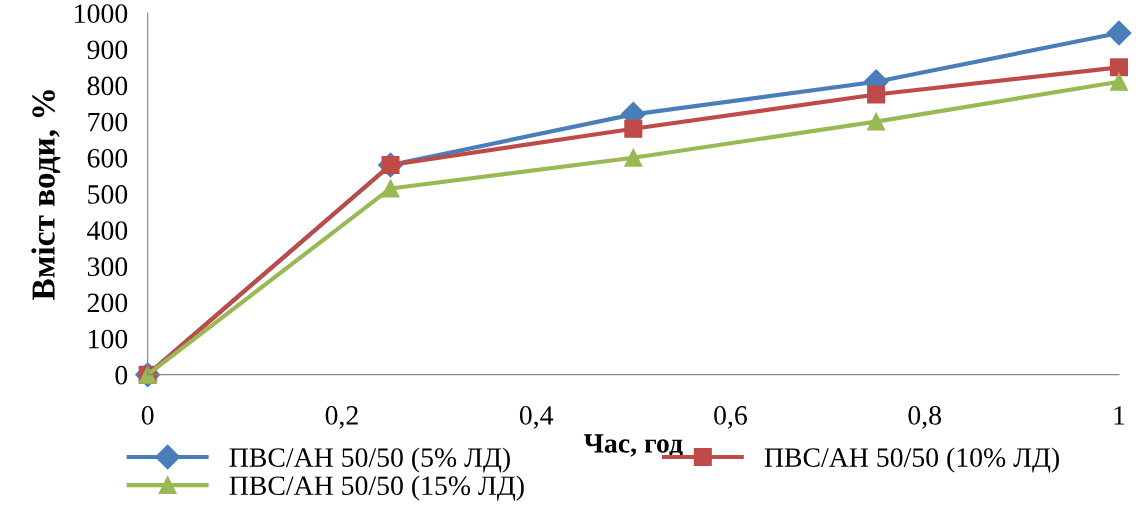 The width and height of the screenshot is (1136, 524). I want to click on y-tick-label: 300, so click(107, 267).